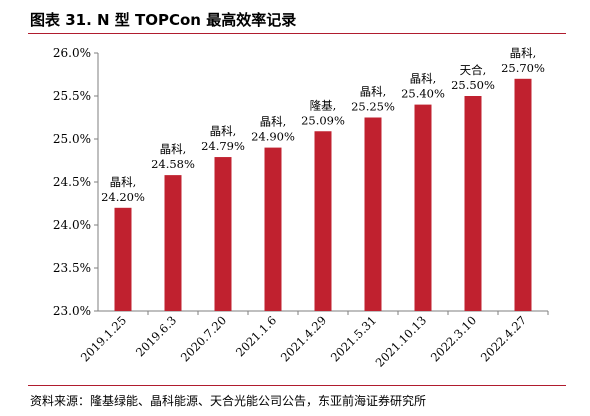 Image resolution: width=590 pixels, height=416 pixels. Describe the element at coordinates (453, 338) in the screenshot. I see `x-tick-label: 2022.3.10` at that location.